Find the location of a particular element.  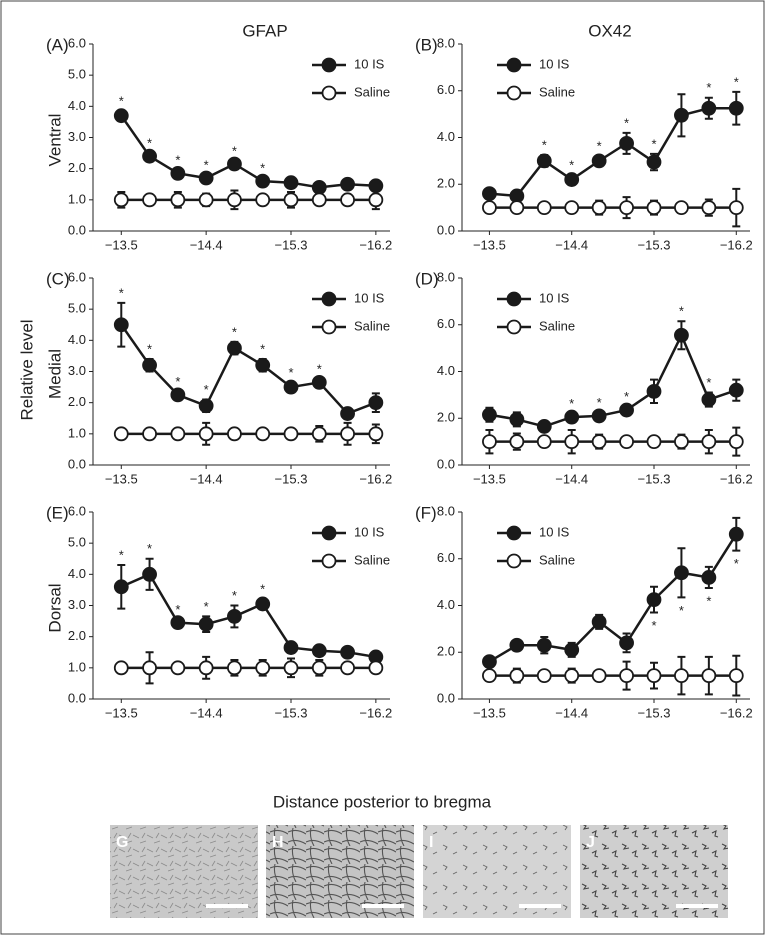

y-tick-label: 8.0 is located at coordinates (446, 510).